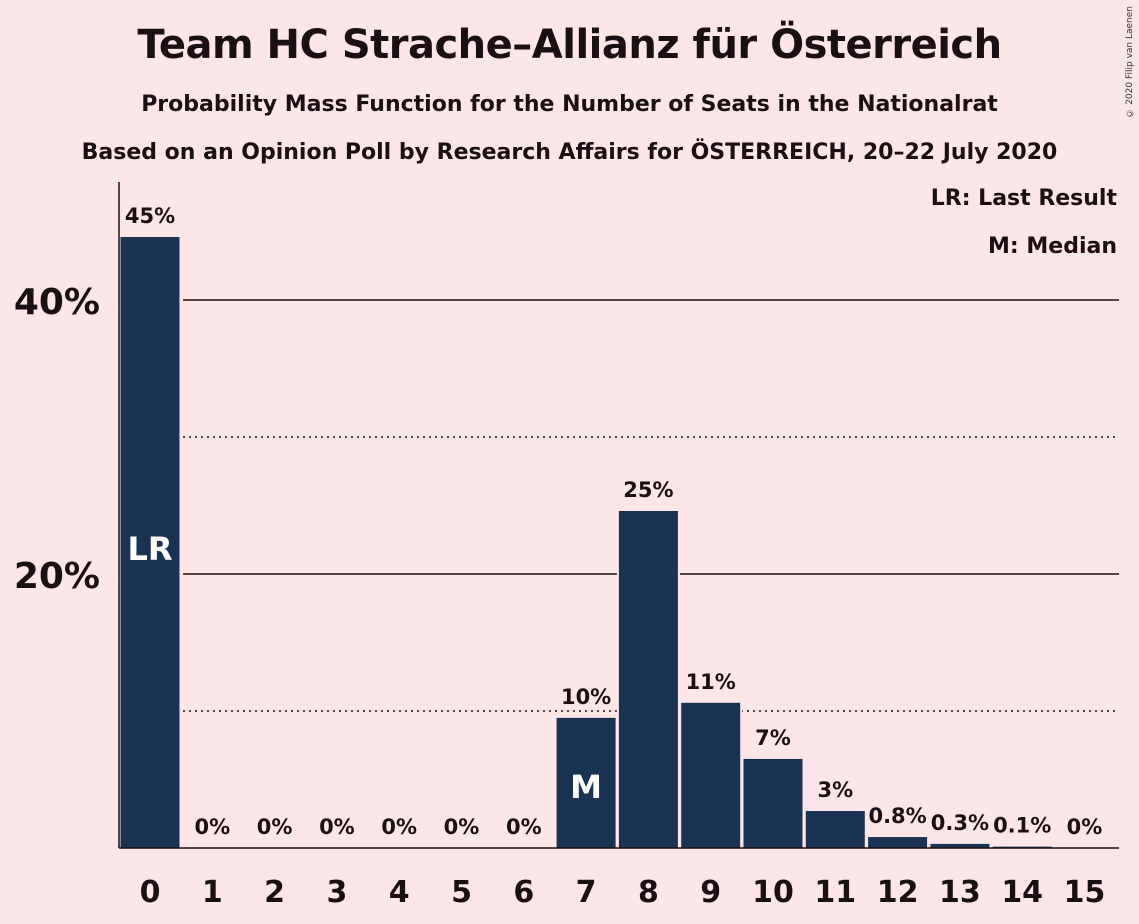  What do you see at coordinates (212, 892) in the screenshot?
I see `x-tick-label: 1` at bounding box center [212, 892].